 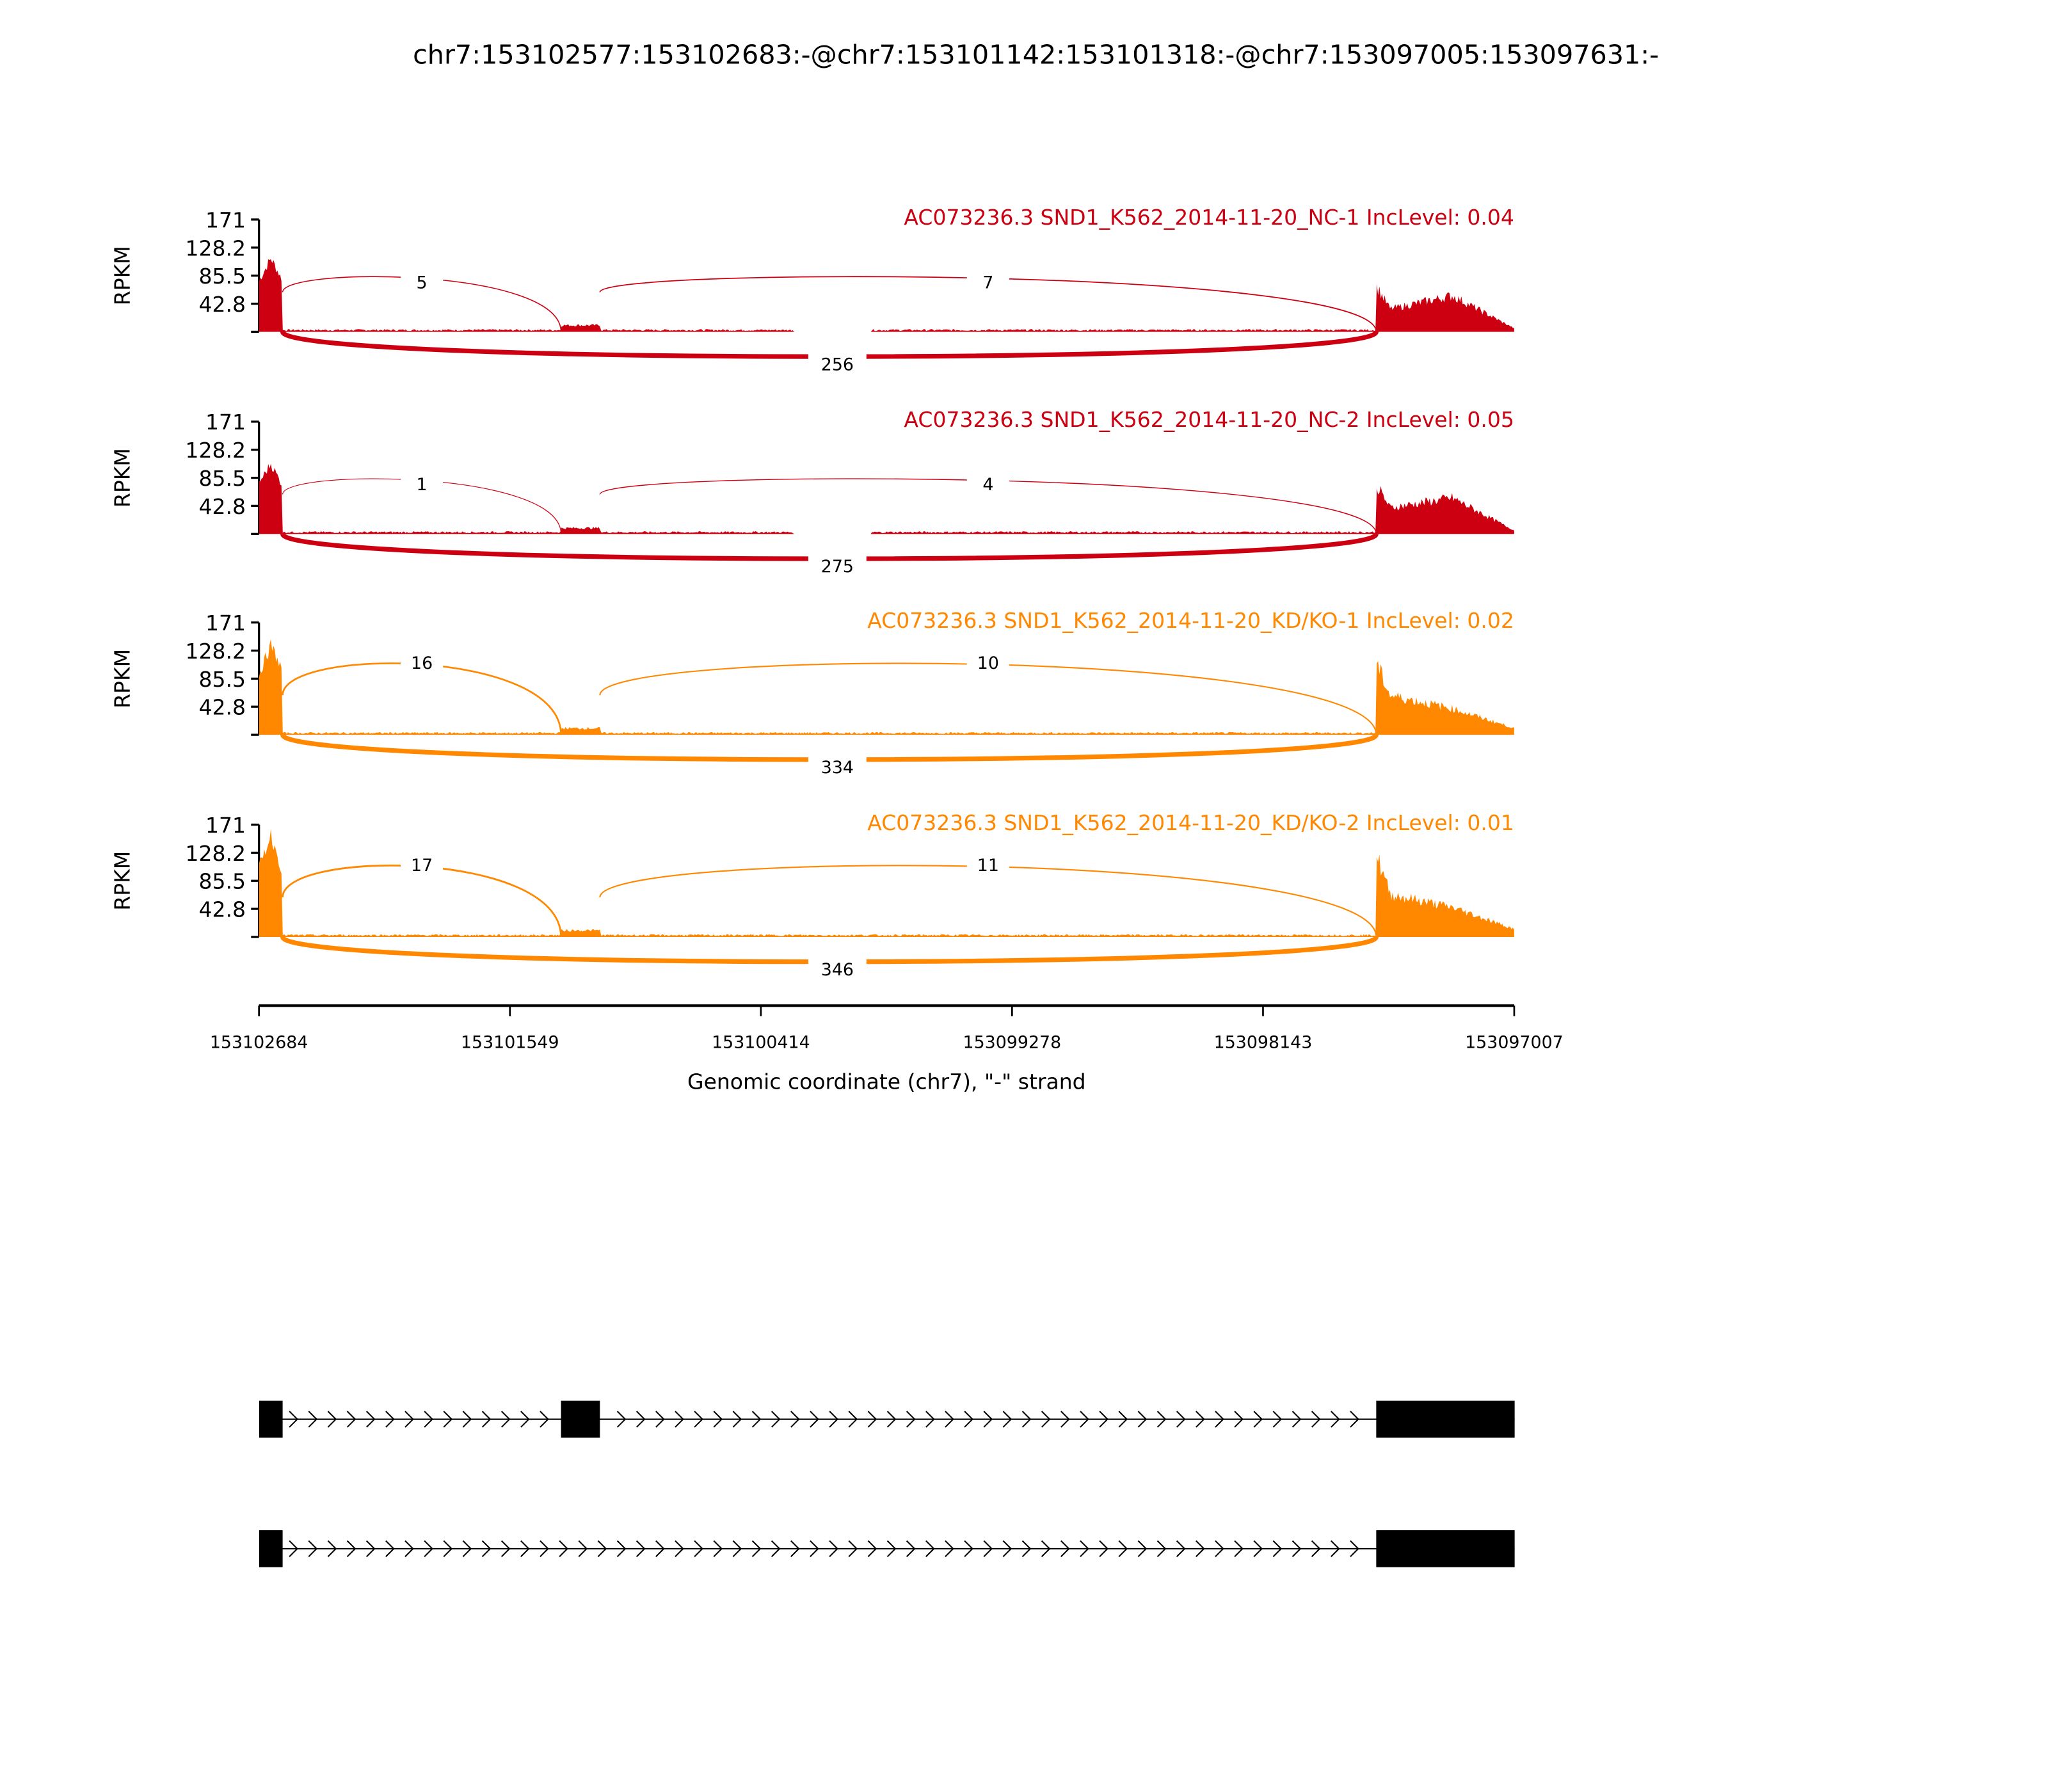 What do you see at coordinates (222, 881) in the screenshot?
I see `y-tick-label: 85.5` at bounding box center [222, 881].